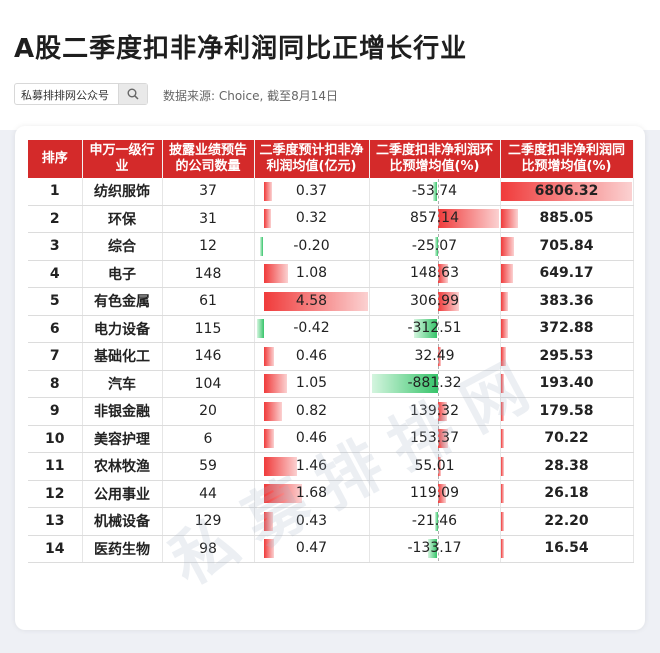 This screenshot has height=653, width=660. I want to click on qoq-value: 153.37, so click(434, 438).